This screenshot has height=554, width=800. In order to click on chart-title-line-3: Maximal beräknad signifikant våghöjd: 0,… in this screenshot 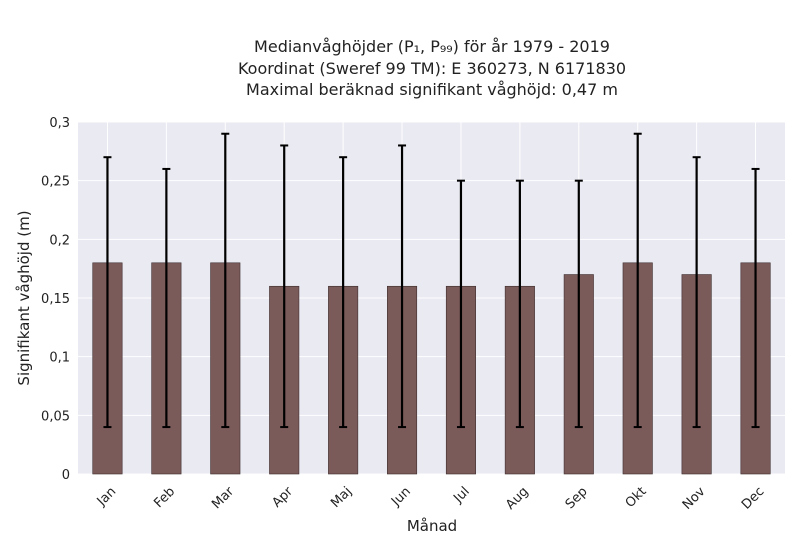, I will do `click(432, 89)`.